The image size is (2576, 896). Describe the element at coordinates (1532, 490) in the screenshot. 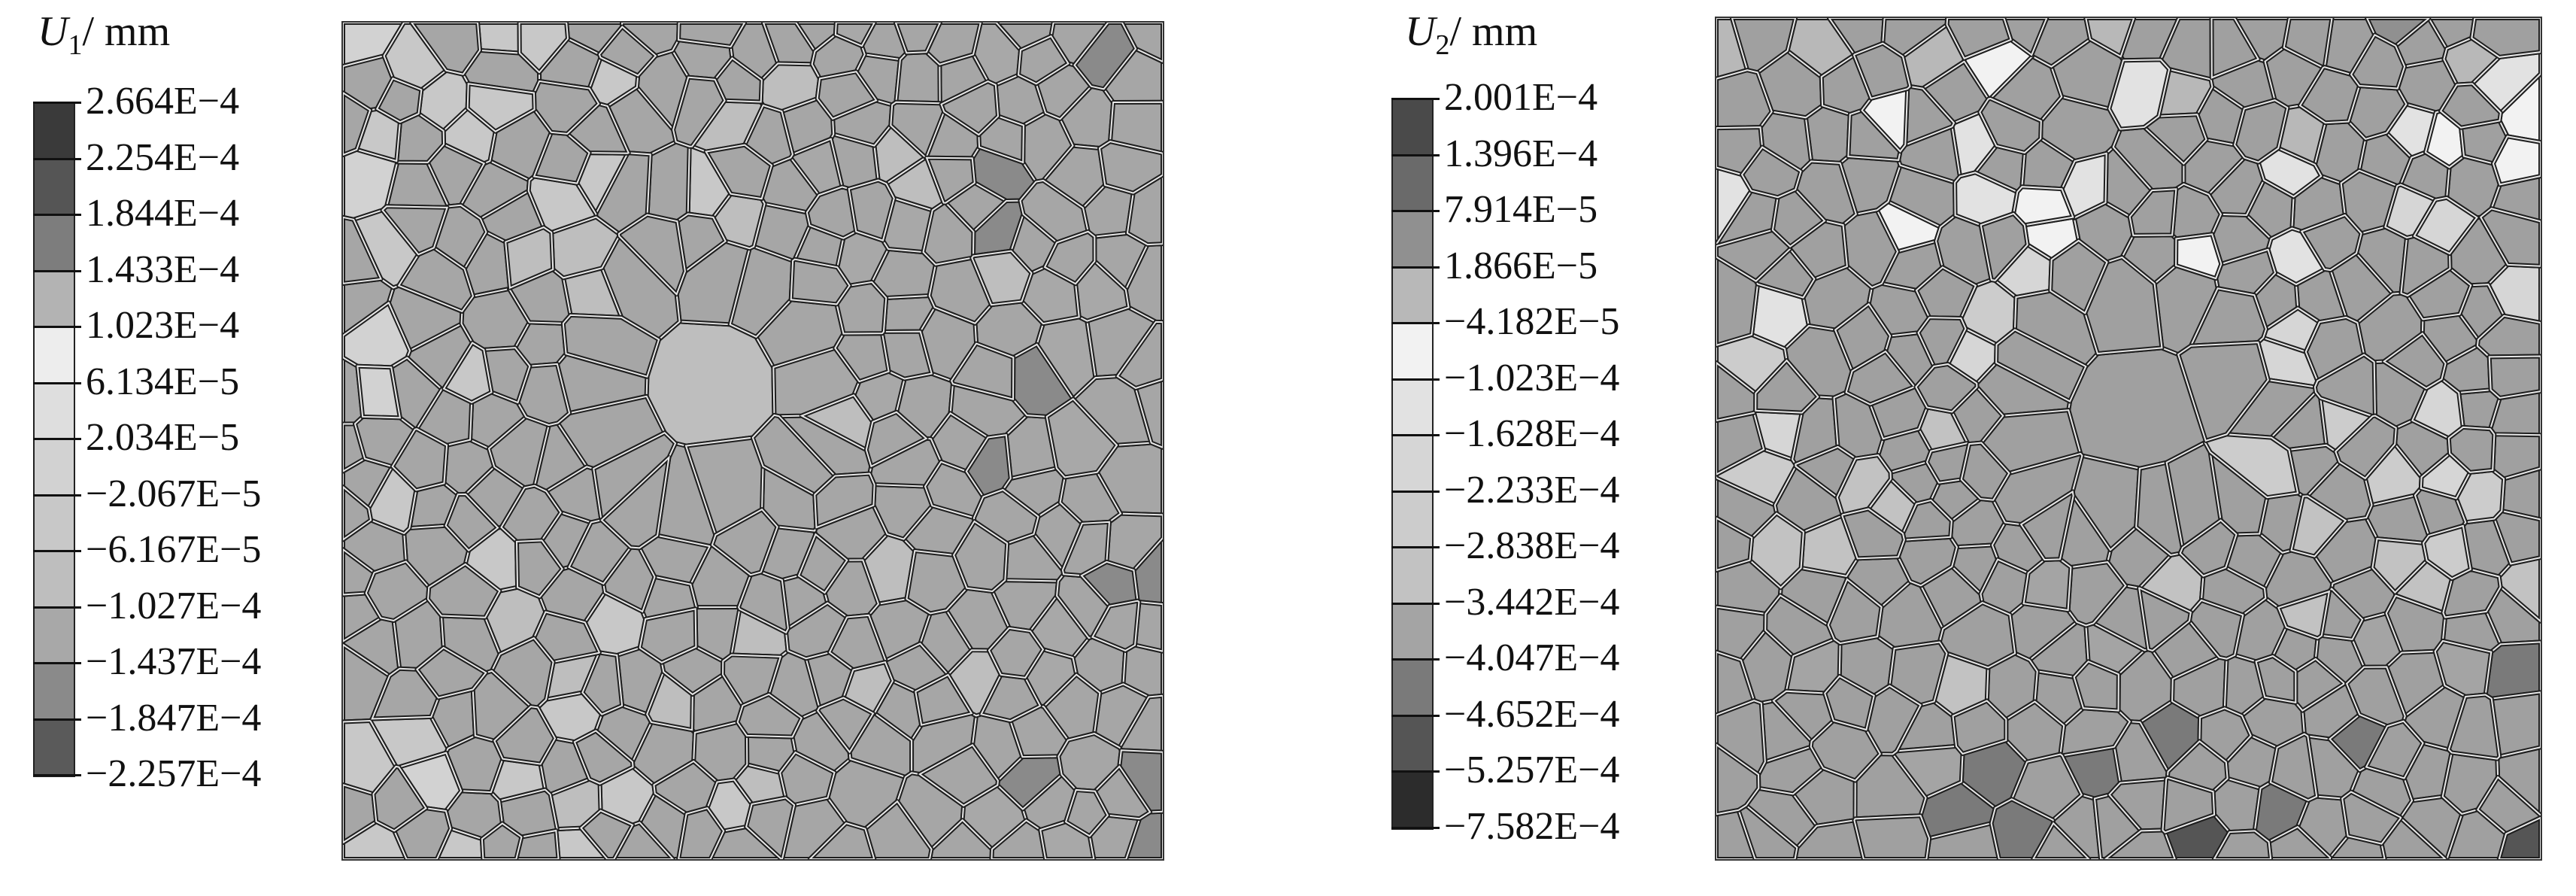

I see `u2-legend-label: −2.233E−4` at that location.